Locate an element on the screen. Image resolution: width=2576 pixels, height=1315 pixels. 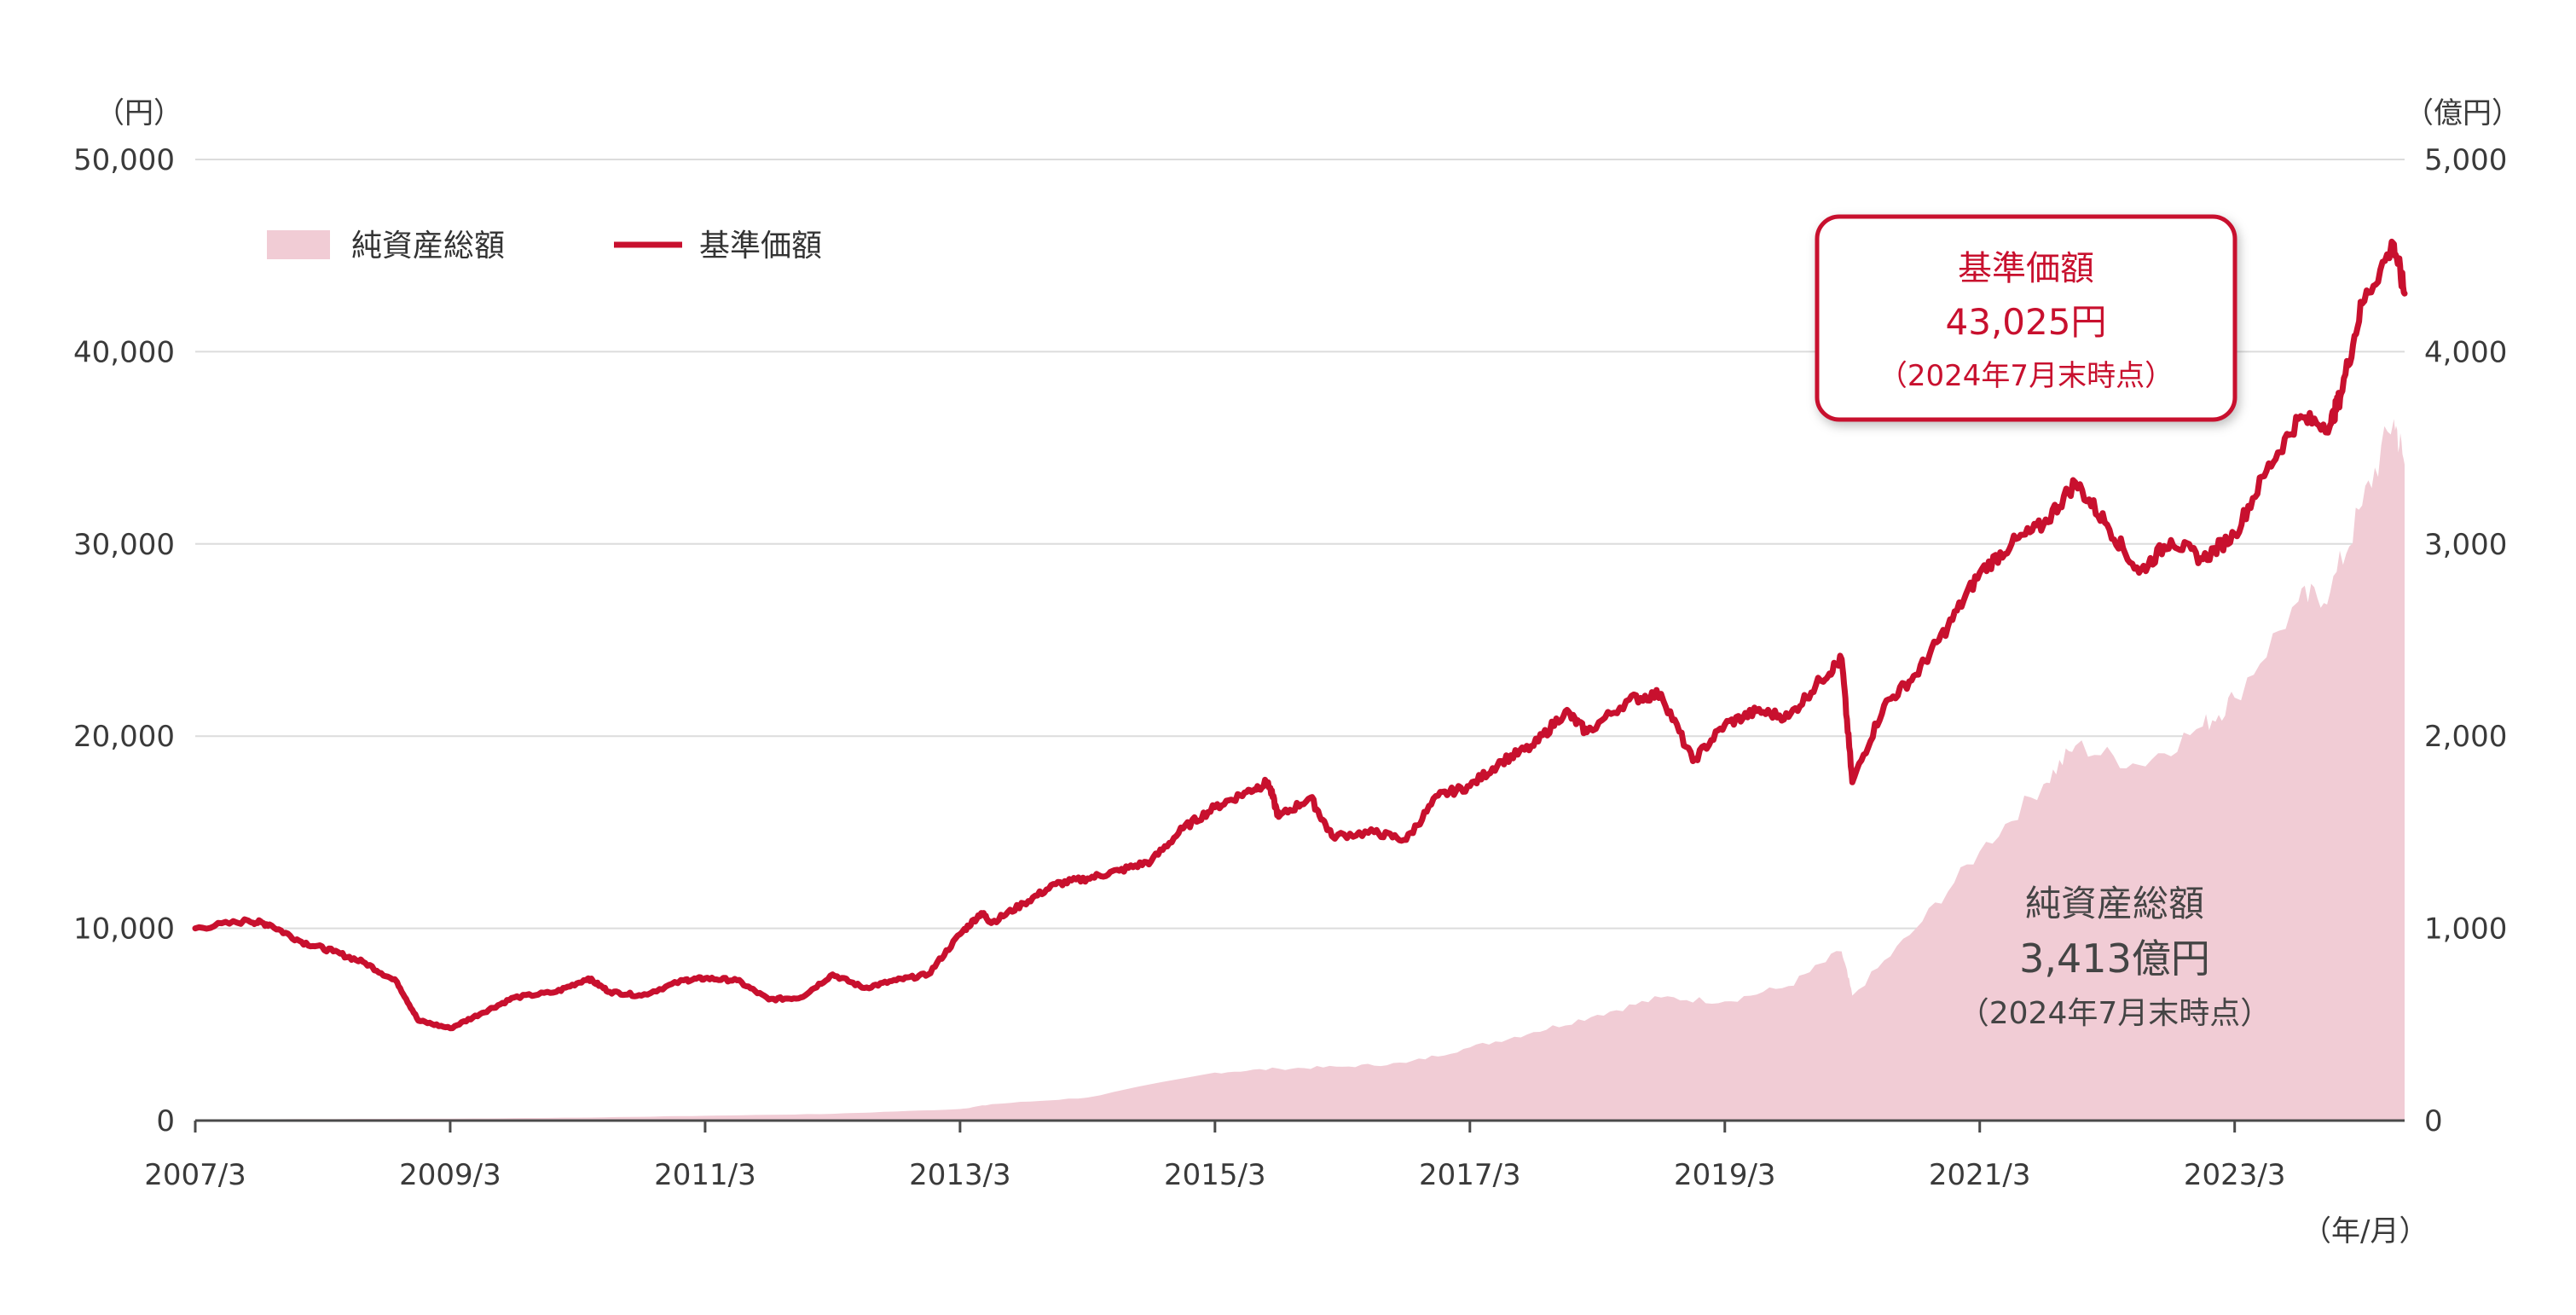
price-callout: 基準価額 43,025円 （2024年7月末時点） is located at coordinates (2026, 318).